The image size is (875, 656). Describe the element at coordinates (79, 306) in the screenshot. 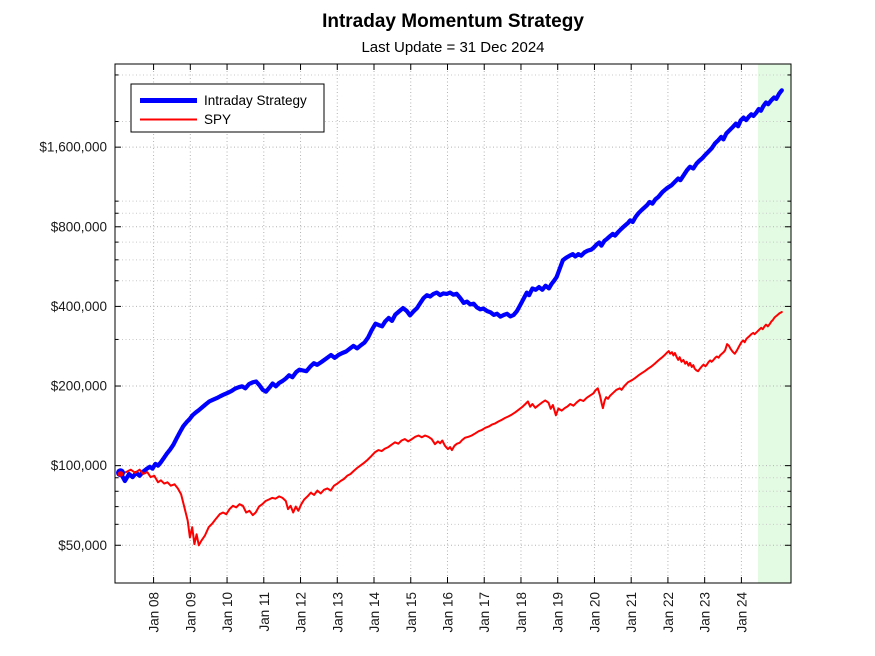

I see `y-axis-tick-label: $400,000` at that location.